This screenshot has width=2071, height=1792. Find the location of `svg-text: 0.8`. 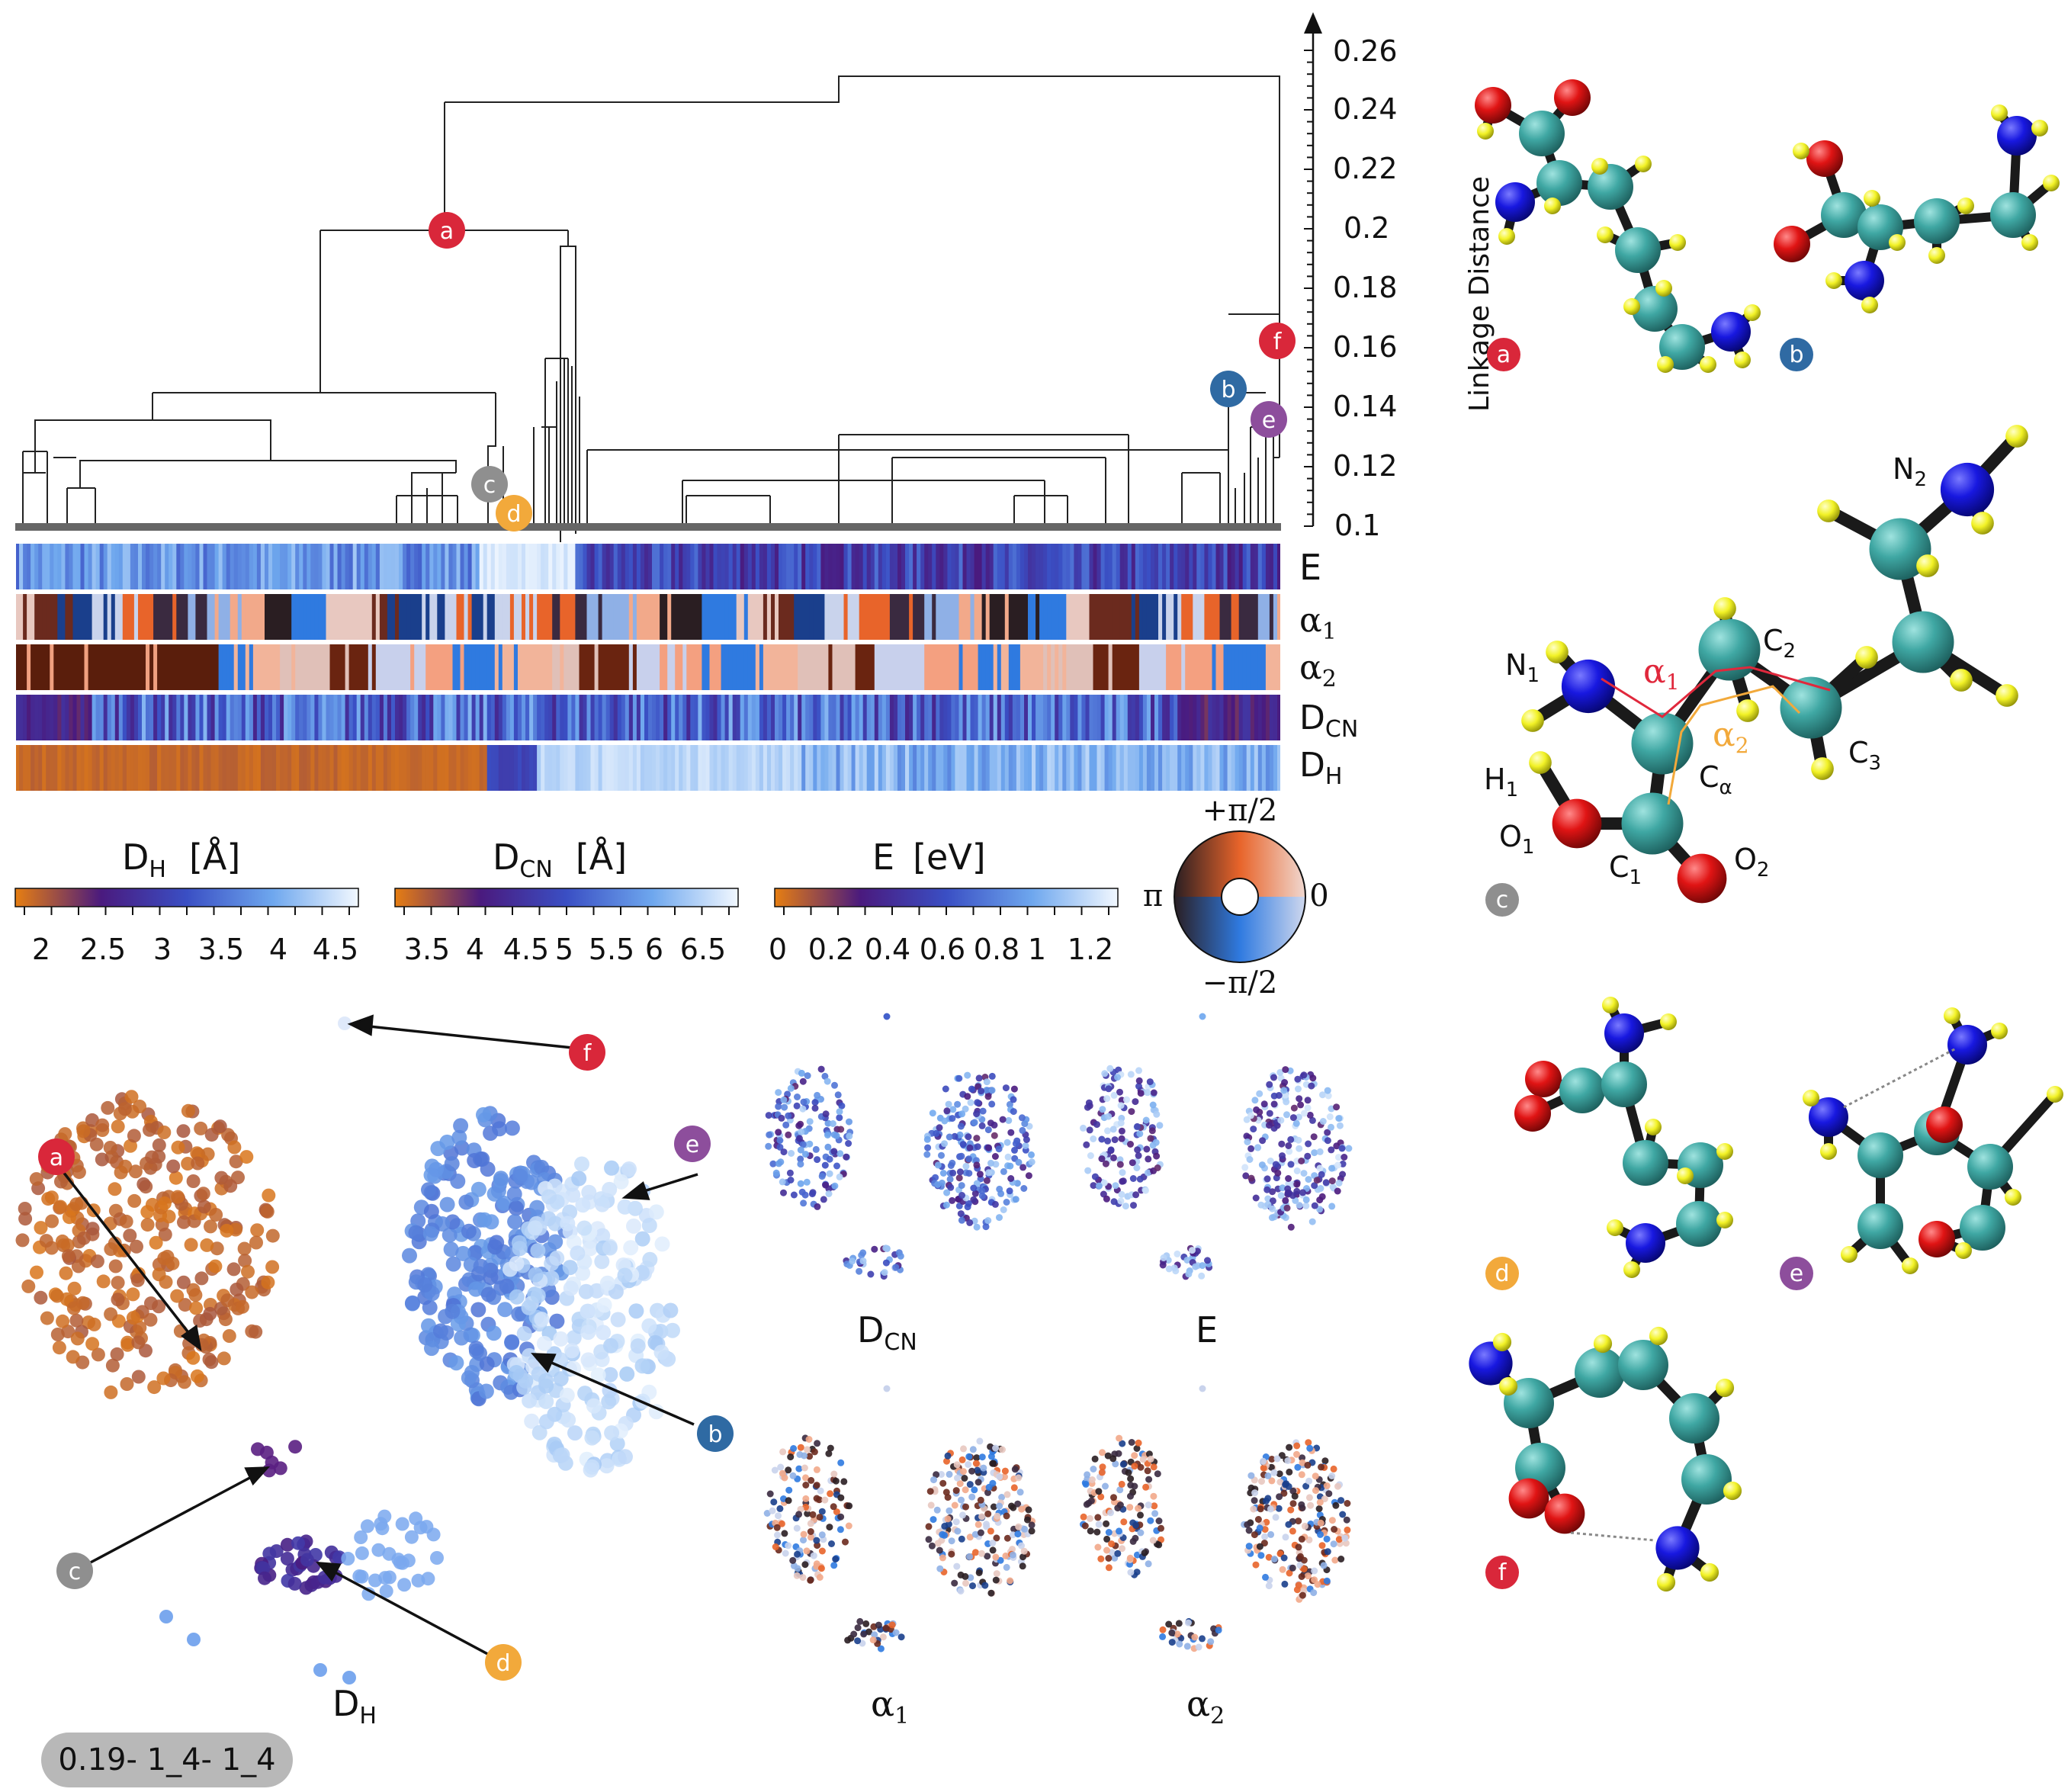

svg-text: 0.8 is located at coordinates (996, 950).